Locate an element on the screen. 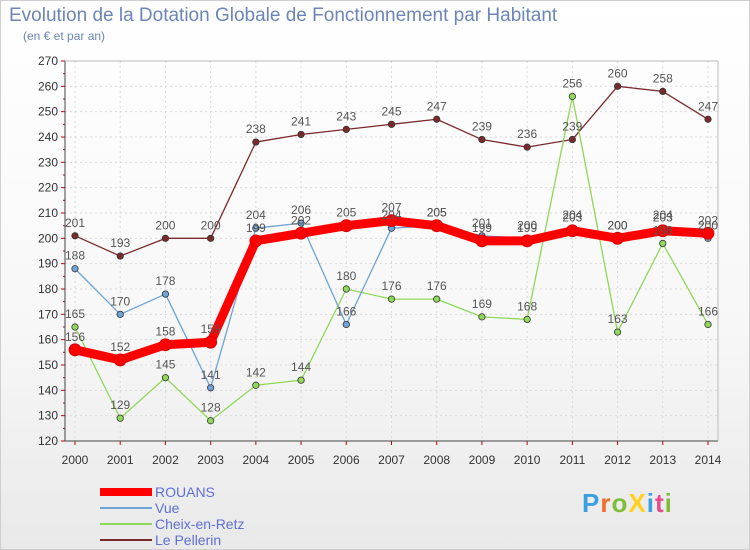 This screenshot has height=550, width=750. y-tick-label: 210 is located at coordinates (48, 213).